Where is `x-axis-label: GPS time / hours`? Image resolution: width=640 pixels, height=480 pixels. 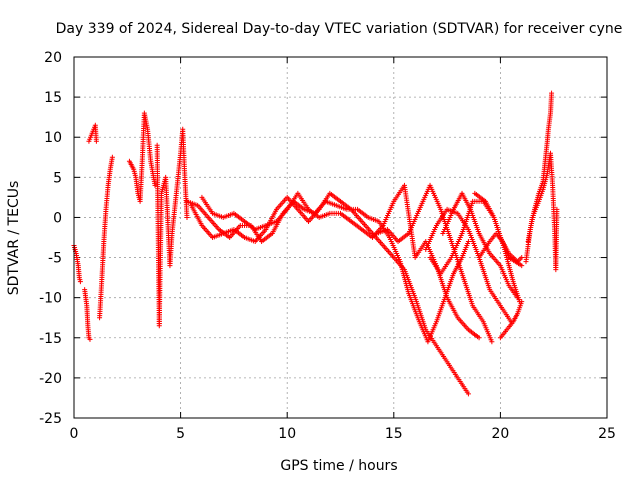 x-axis-label: GPS time / hours is located at coordinates (338, 466).